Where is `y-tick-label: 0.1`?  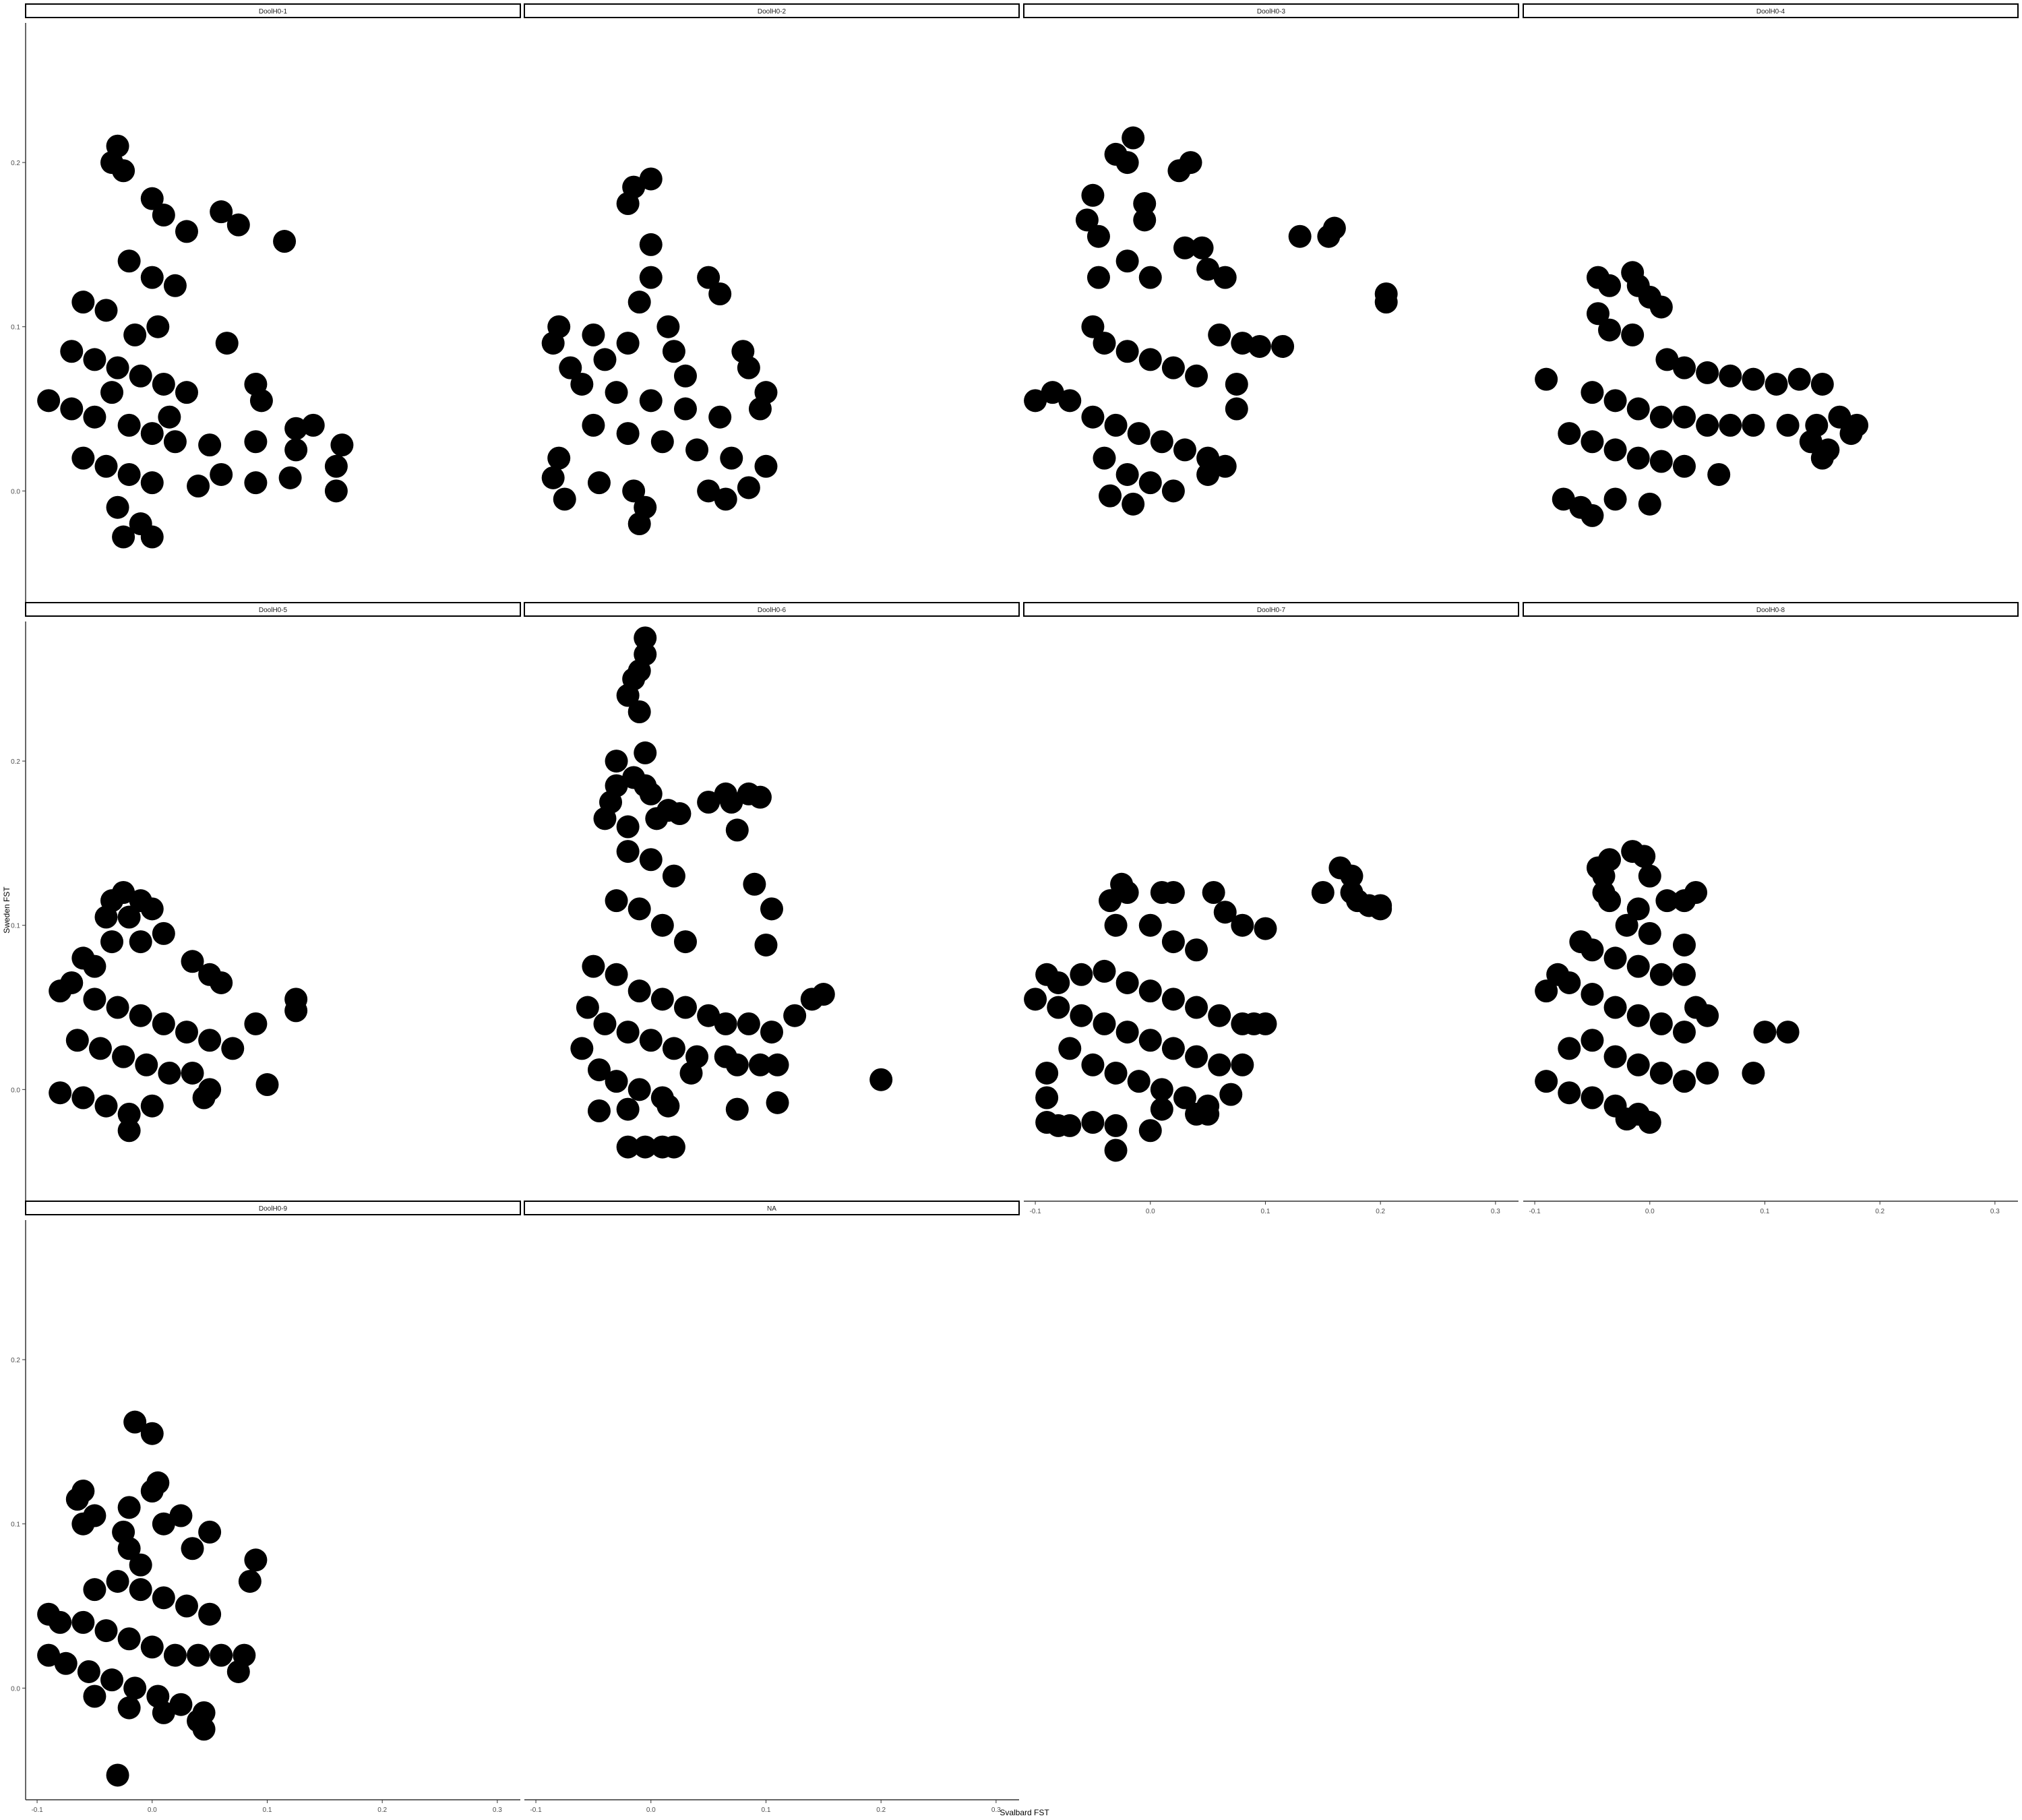 y-tick-label: 0.1 is located at coordinates (16, 926).